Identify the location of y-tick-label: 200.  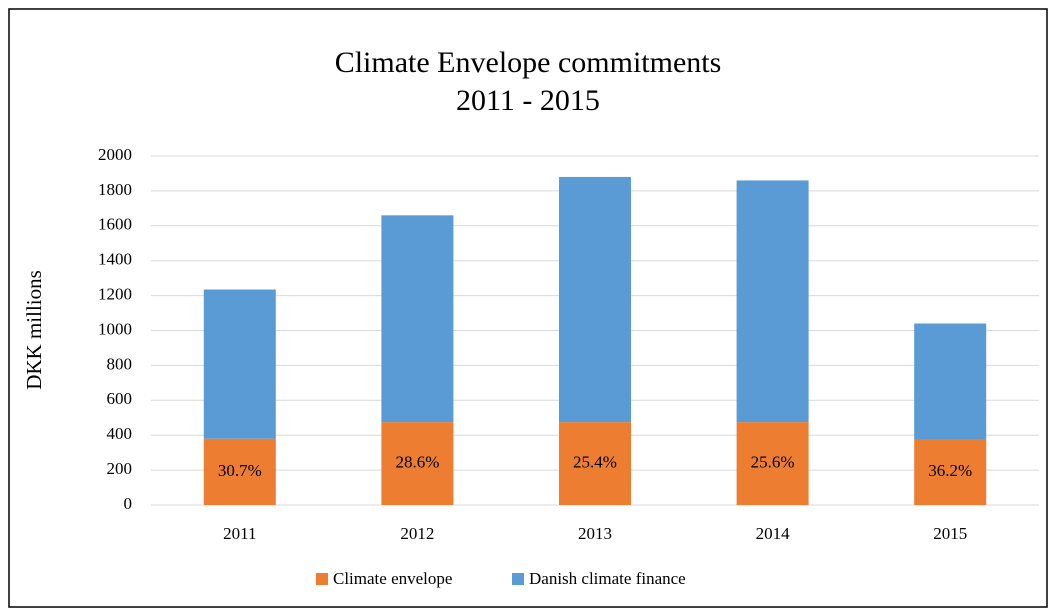
(120, 468).